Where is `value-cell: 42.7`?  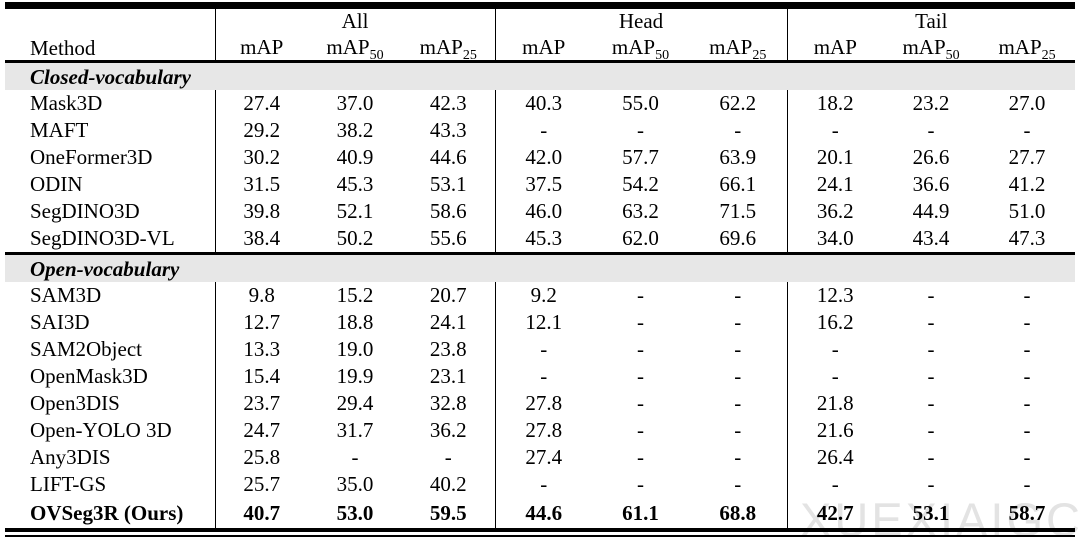
value-cell: 42.7 is located at coordinates (835, 514).